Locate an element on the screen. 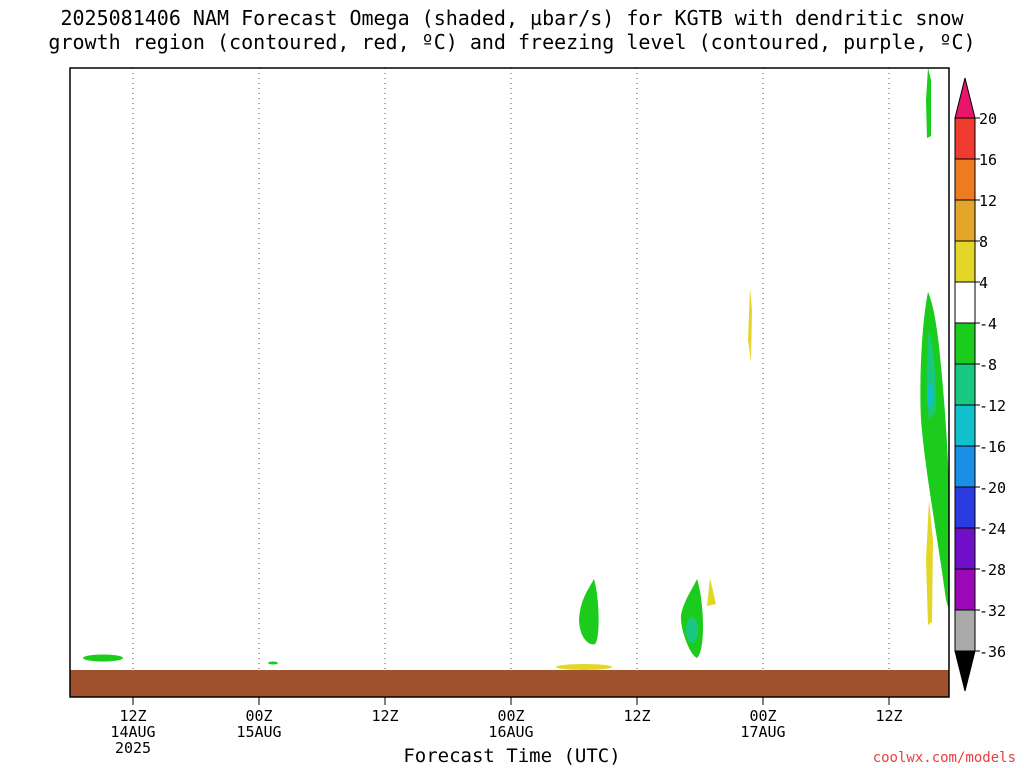  colorbar-arrow-bottom is located at coordinates (965, 671).